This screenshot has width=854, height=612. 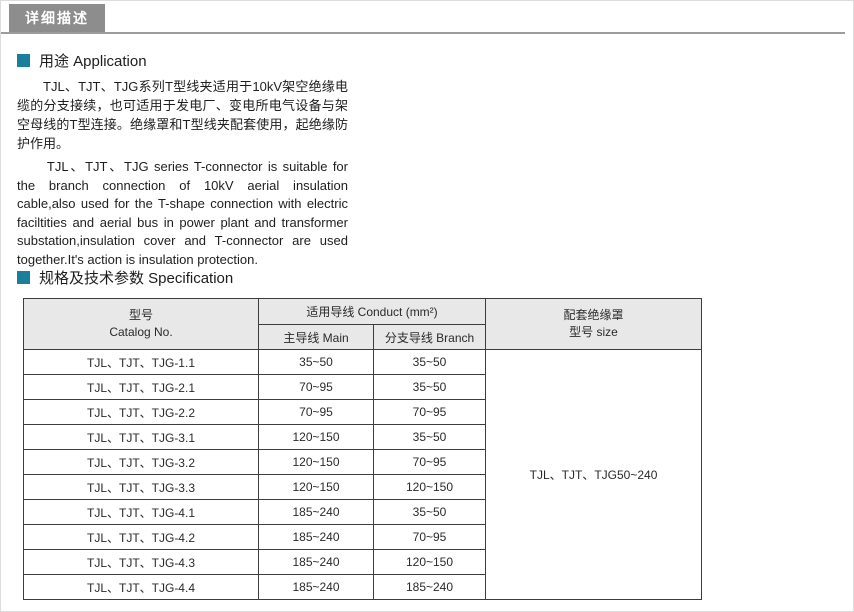 I want to click on col-header-cover-en: 型号 size, so click(x=593, y=332).